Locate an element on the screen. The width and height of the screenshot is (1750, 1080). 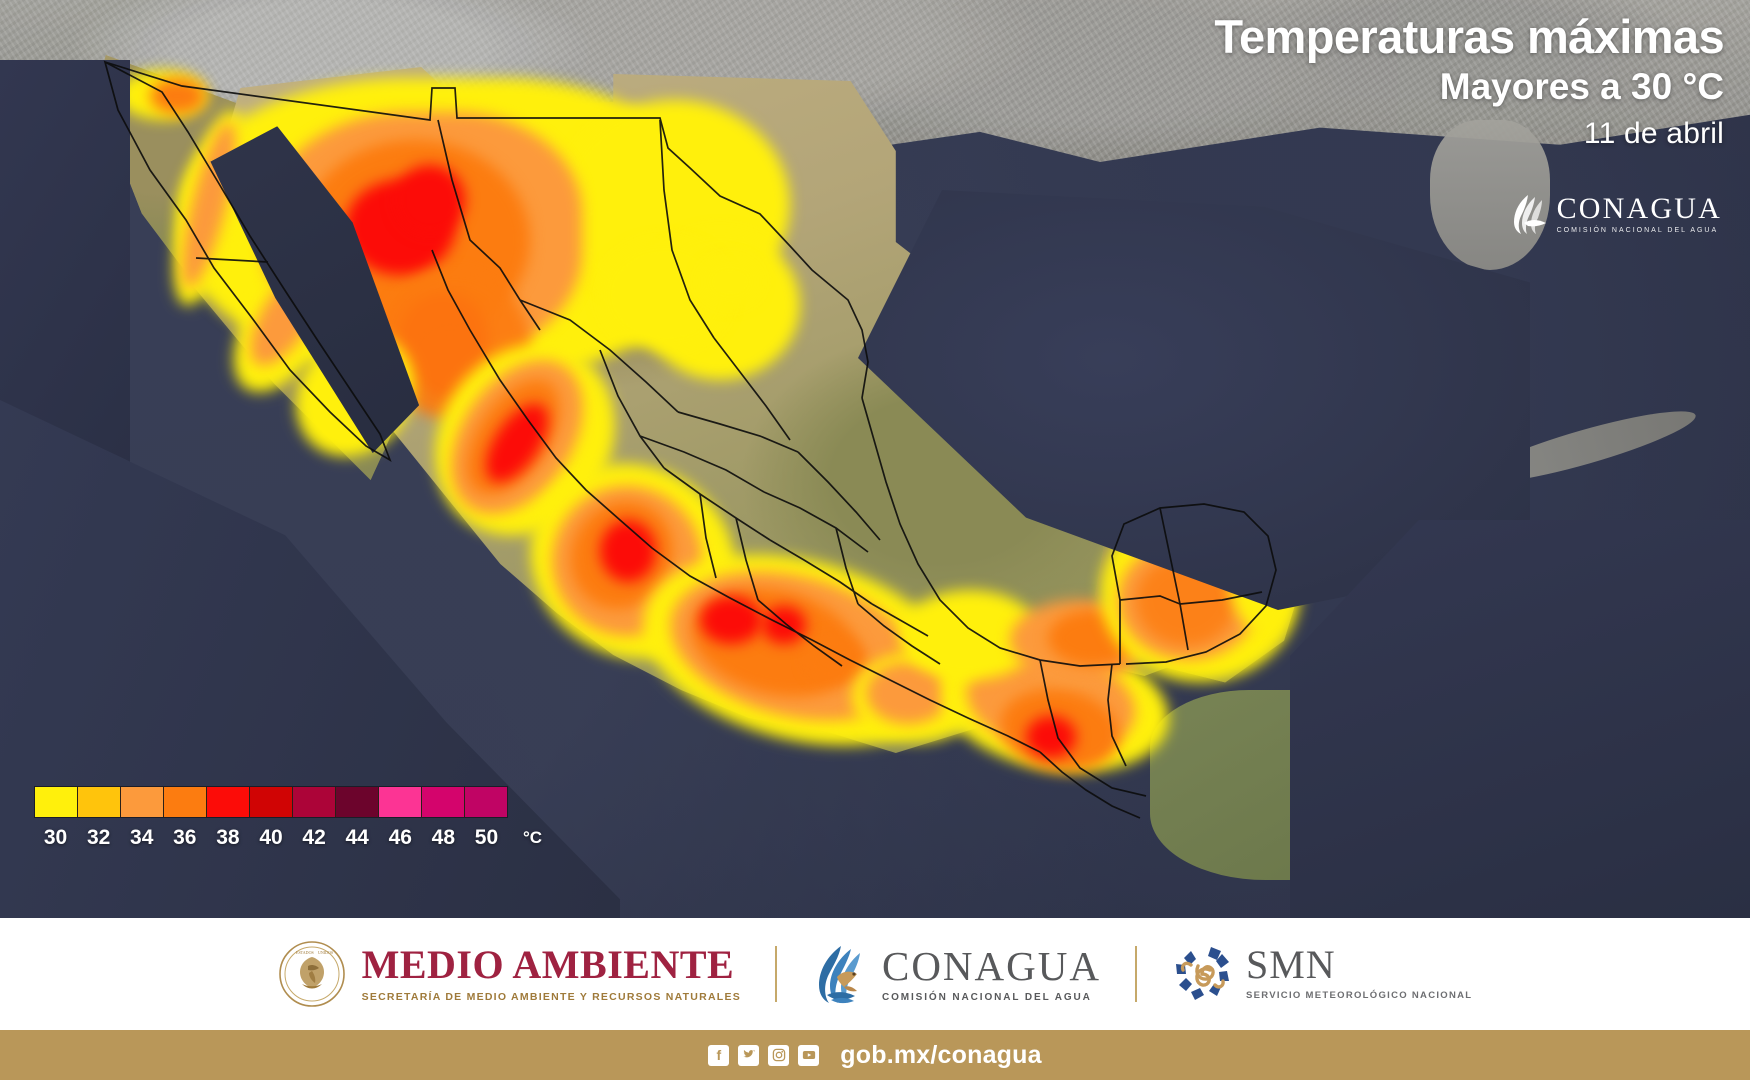
social-bar: f gob.mx/conagua is located at coordinates (875, 1055).